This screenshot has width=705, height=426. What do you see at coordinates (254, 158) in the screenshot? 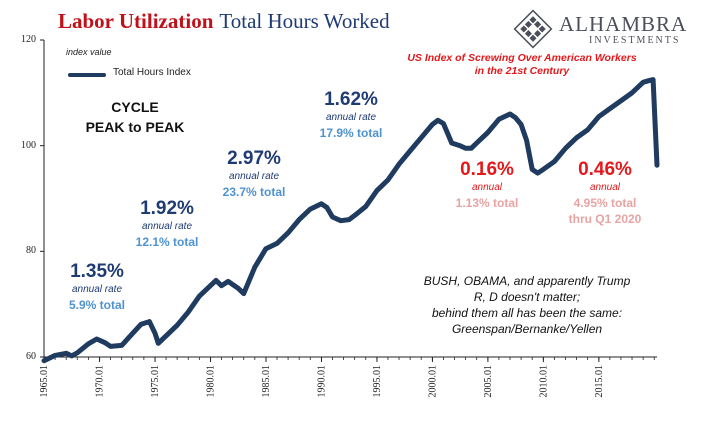
I see `annotation-rate: 2.97%` at bounding box center [254, 158].